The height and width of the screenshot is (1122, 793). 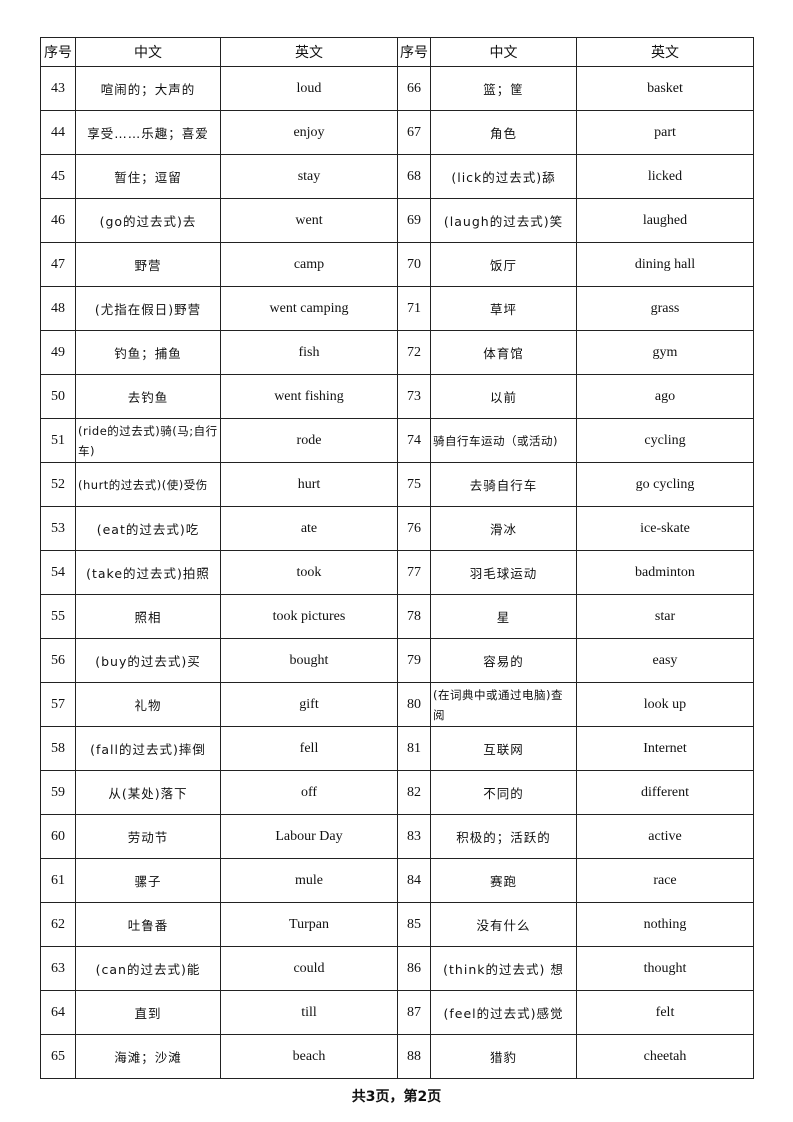 What do you see at coordinates (414, 440) in the screenshot?
I see `cell-number: 74` at bounding box center [414, 440].